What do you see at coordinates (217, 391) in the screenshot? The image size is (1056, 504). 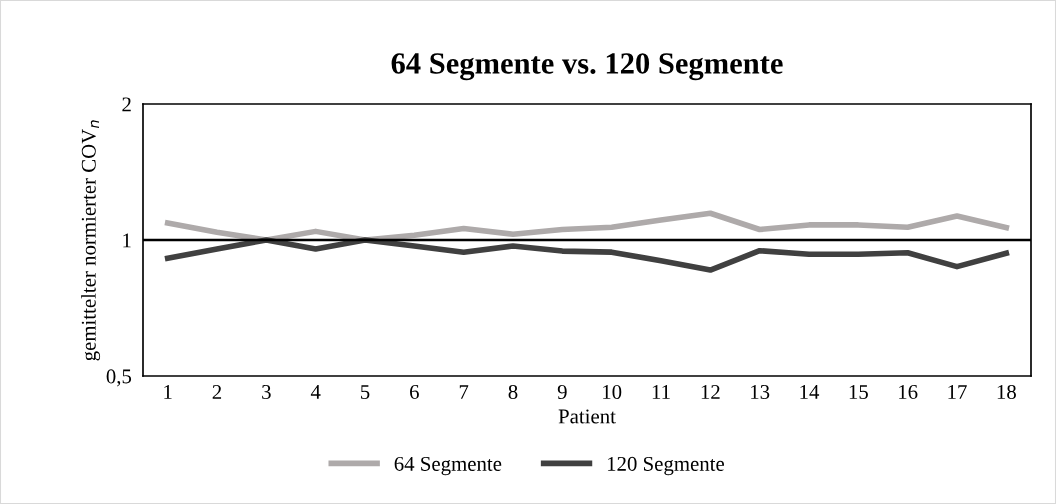 I see `x-tick-label: 2` at bounding box center [217, 391].